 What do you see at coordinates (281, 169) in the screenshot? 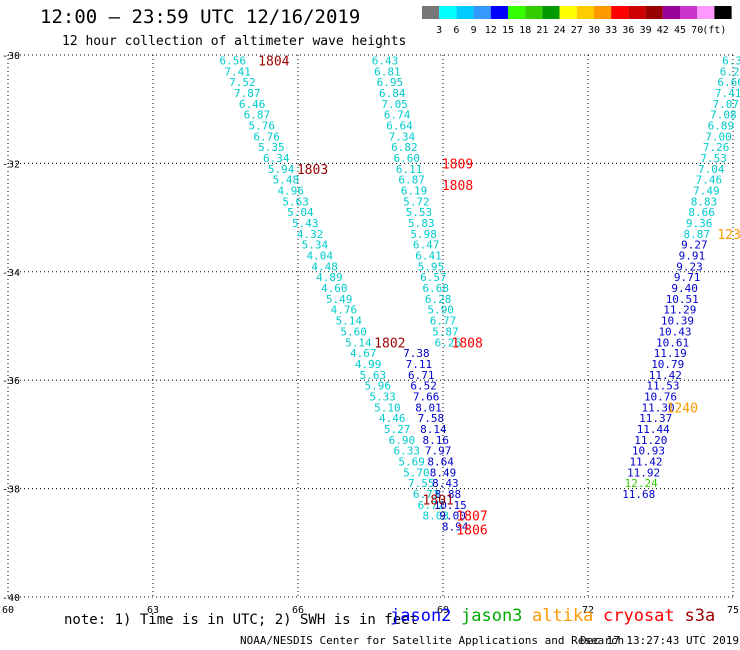
I see `wave-height-value: 5.94` at bounding box center [281, 169].